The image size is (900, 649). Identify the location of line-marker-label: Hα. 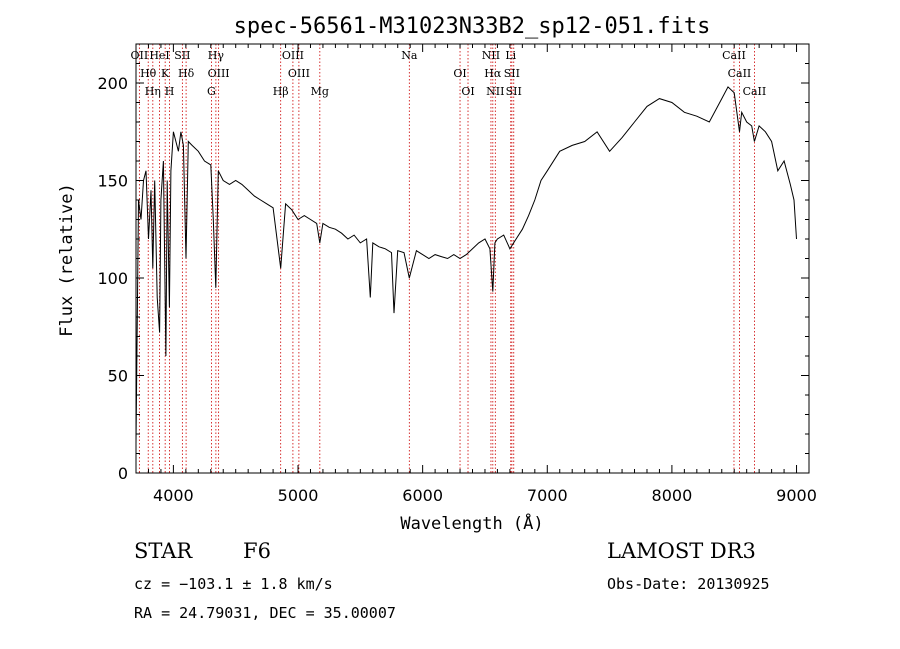
(493, 73).